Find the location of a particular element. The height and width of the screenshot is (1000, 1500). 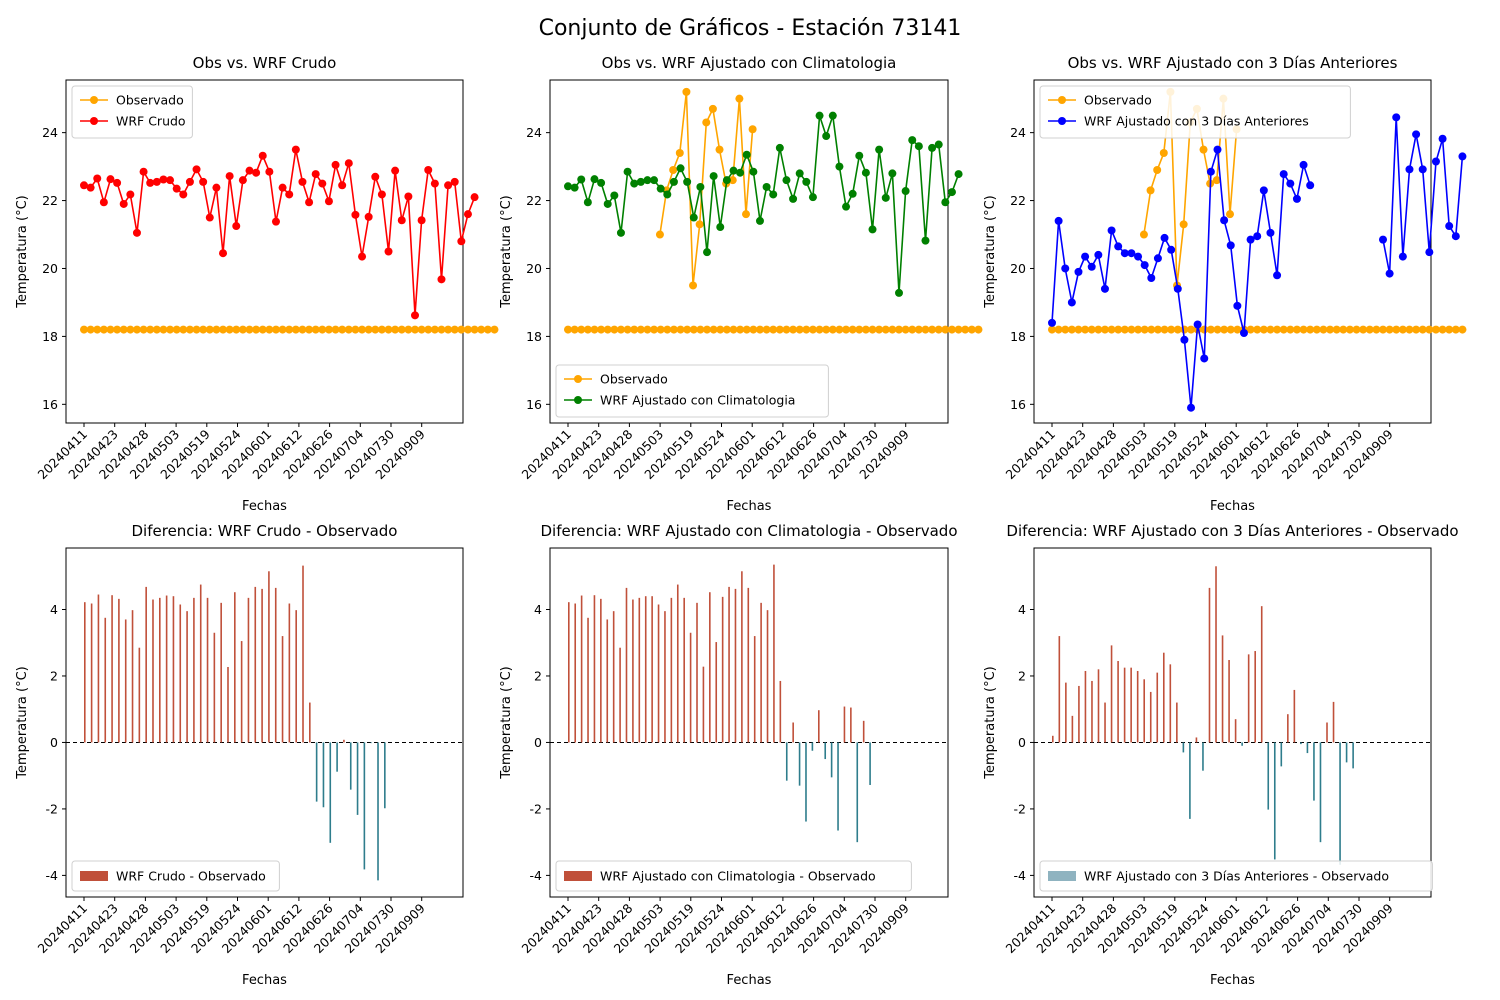

y-tick-label: 4 is located at coordinates (538, 609).